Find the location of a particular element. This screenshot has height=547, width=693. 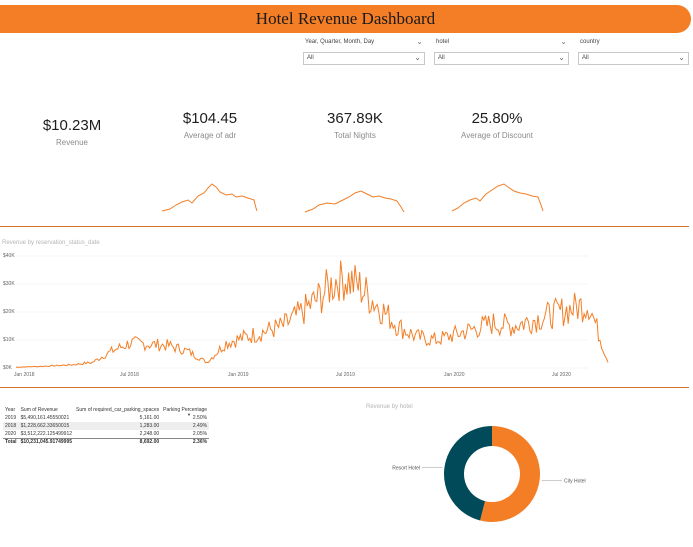

table-row: 2019 $5,490,161.45550021 5,161.00 2.50% is located at coordinates (106, 418).